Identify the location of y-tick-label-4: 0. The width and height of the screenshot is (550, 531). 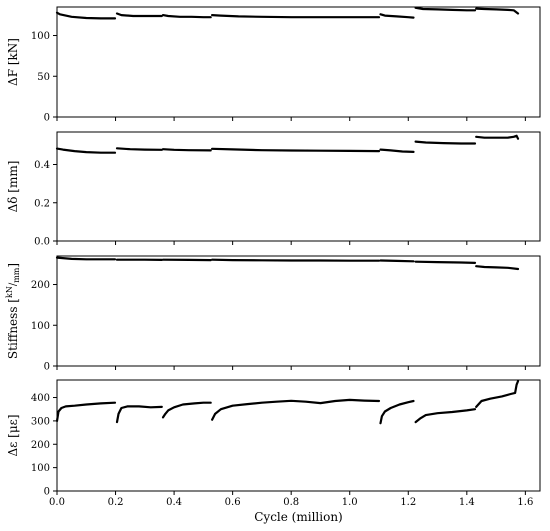
(47, 492).